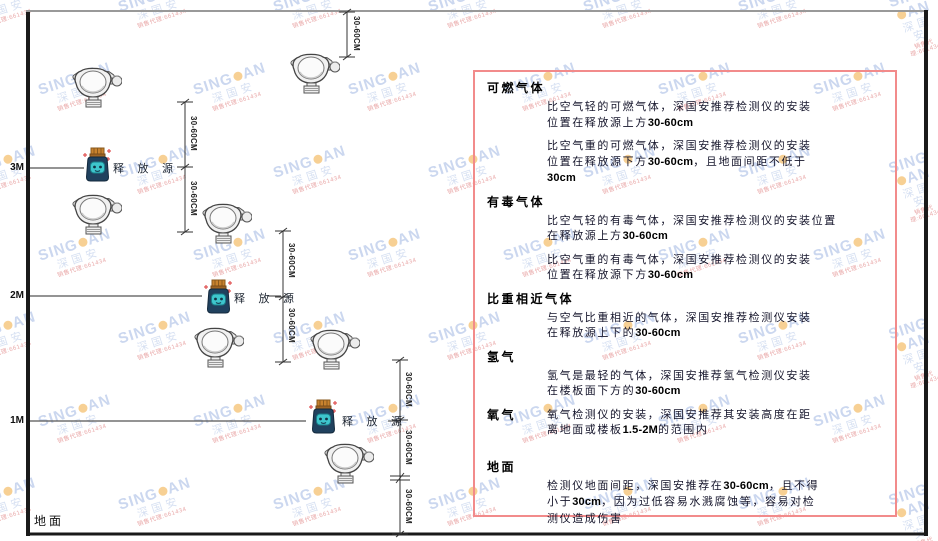  I want to click on section-line: 30cm, so click(561, 178).